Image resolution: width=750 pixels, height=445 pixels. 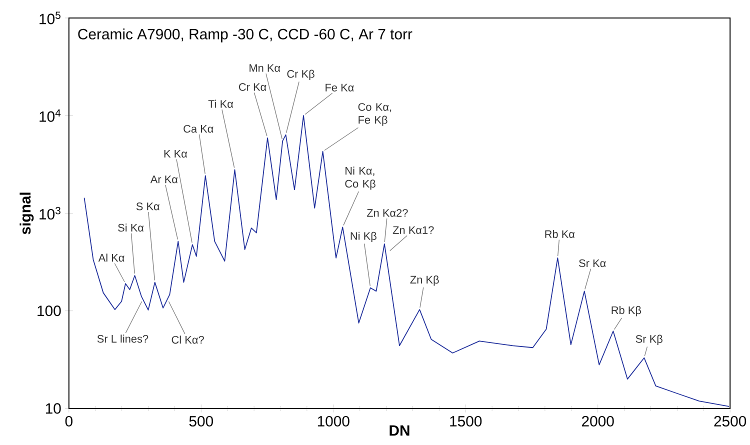 I want to click on y-axis-title: signal, so click(x=27, y=213).